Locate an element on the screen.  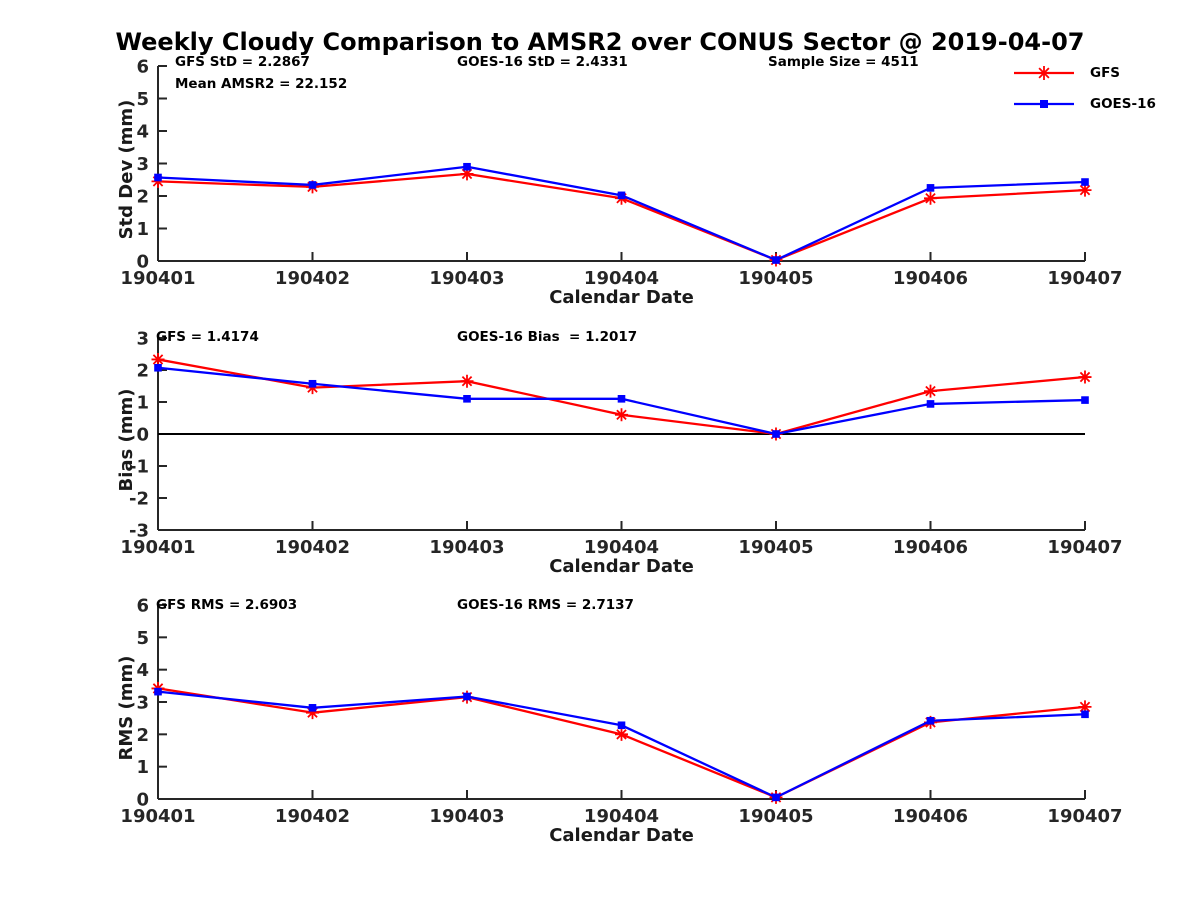
y-tick-label: -2 is located at coordinates (139, 499).